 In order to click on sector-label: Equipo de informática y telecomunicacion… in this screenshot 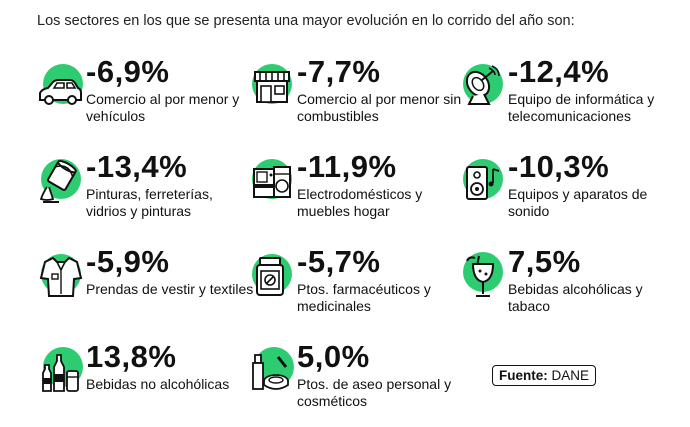, I will do `click(581, 107)`.